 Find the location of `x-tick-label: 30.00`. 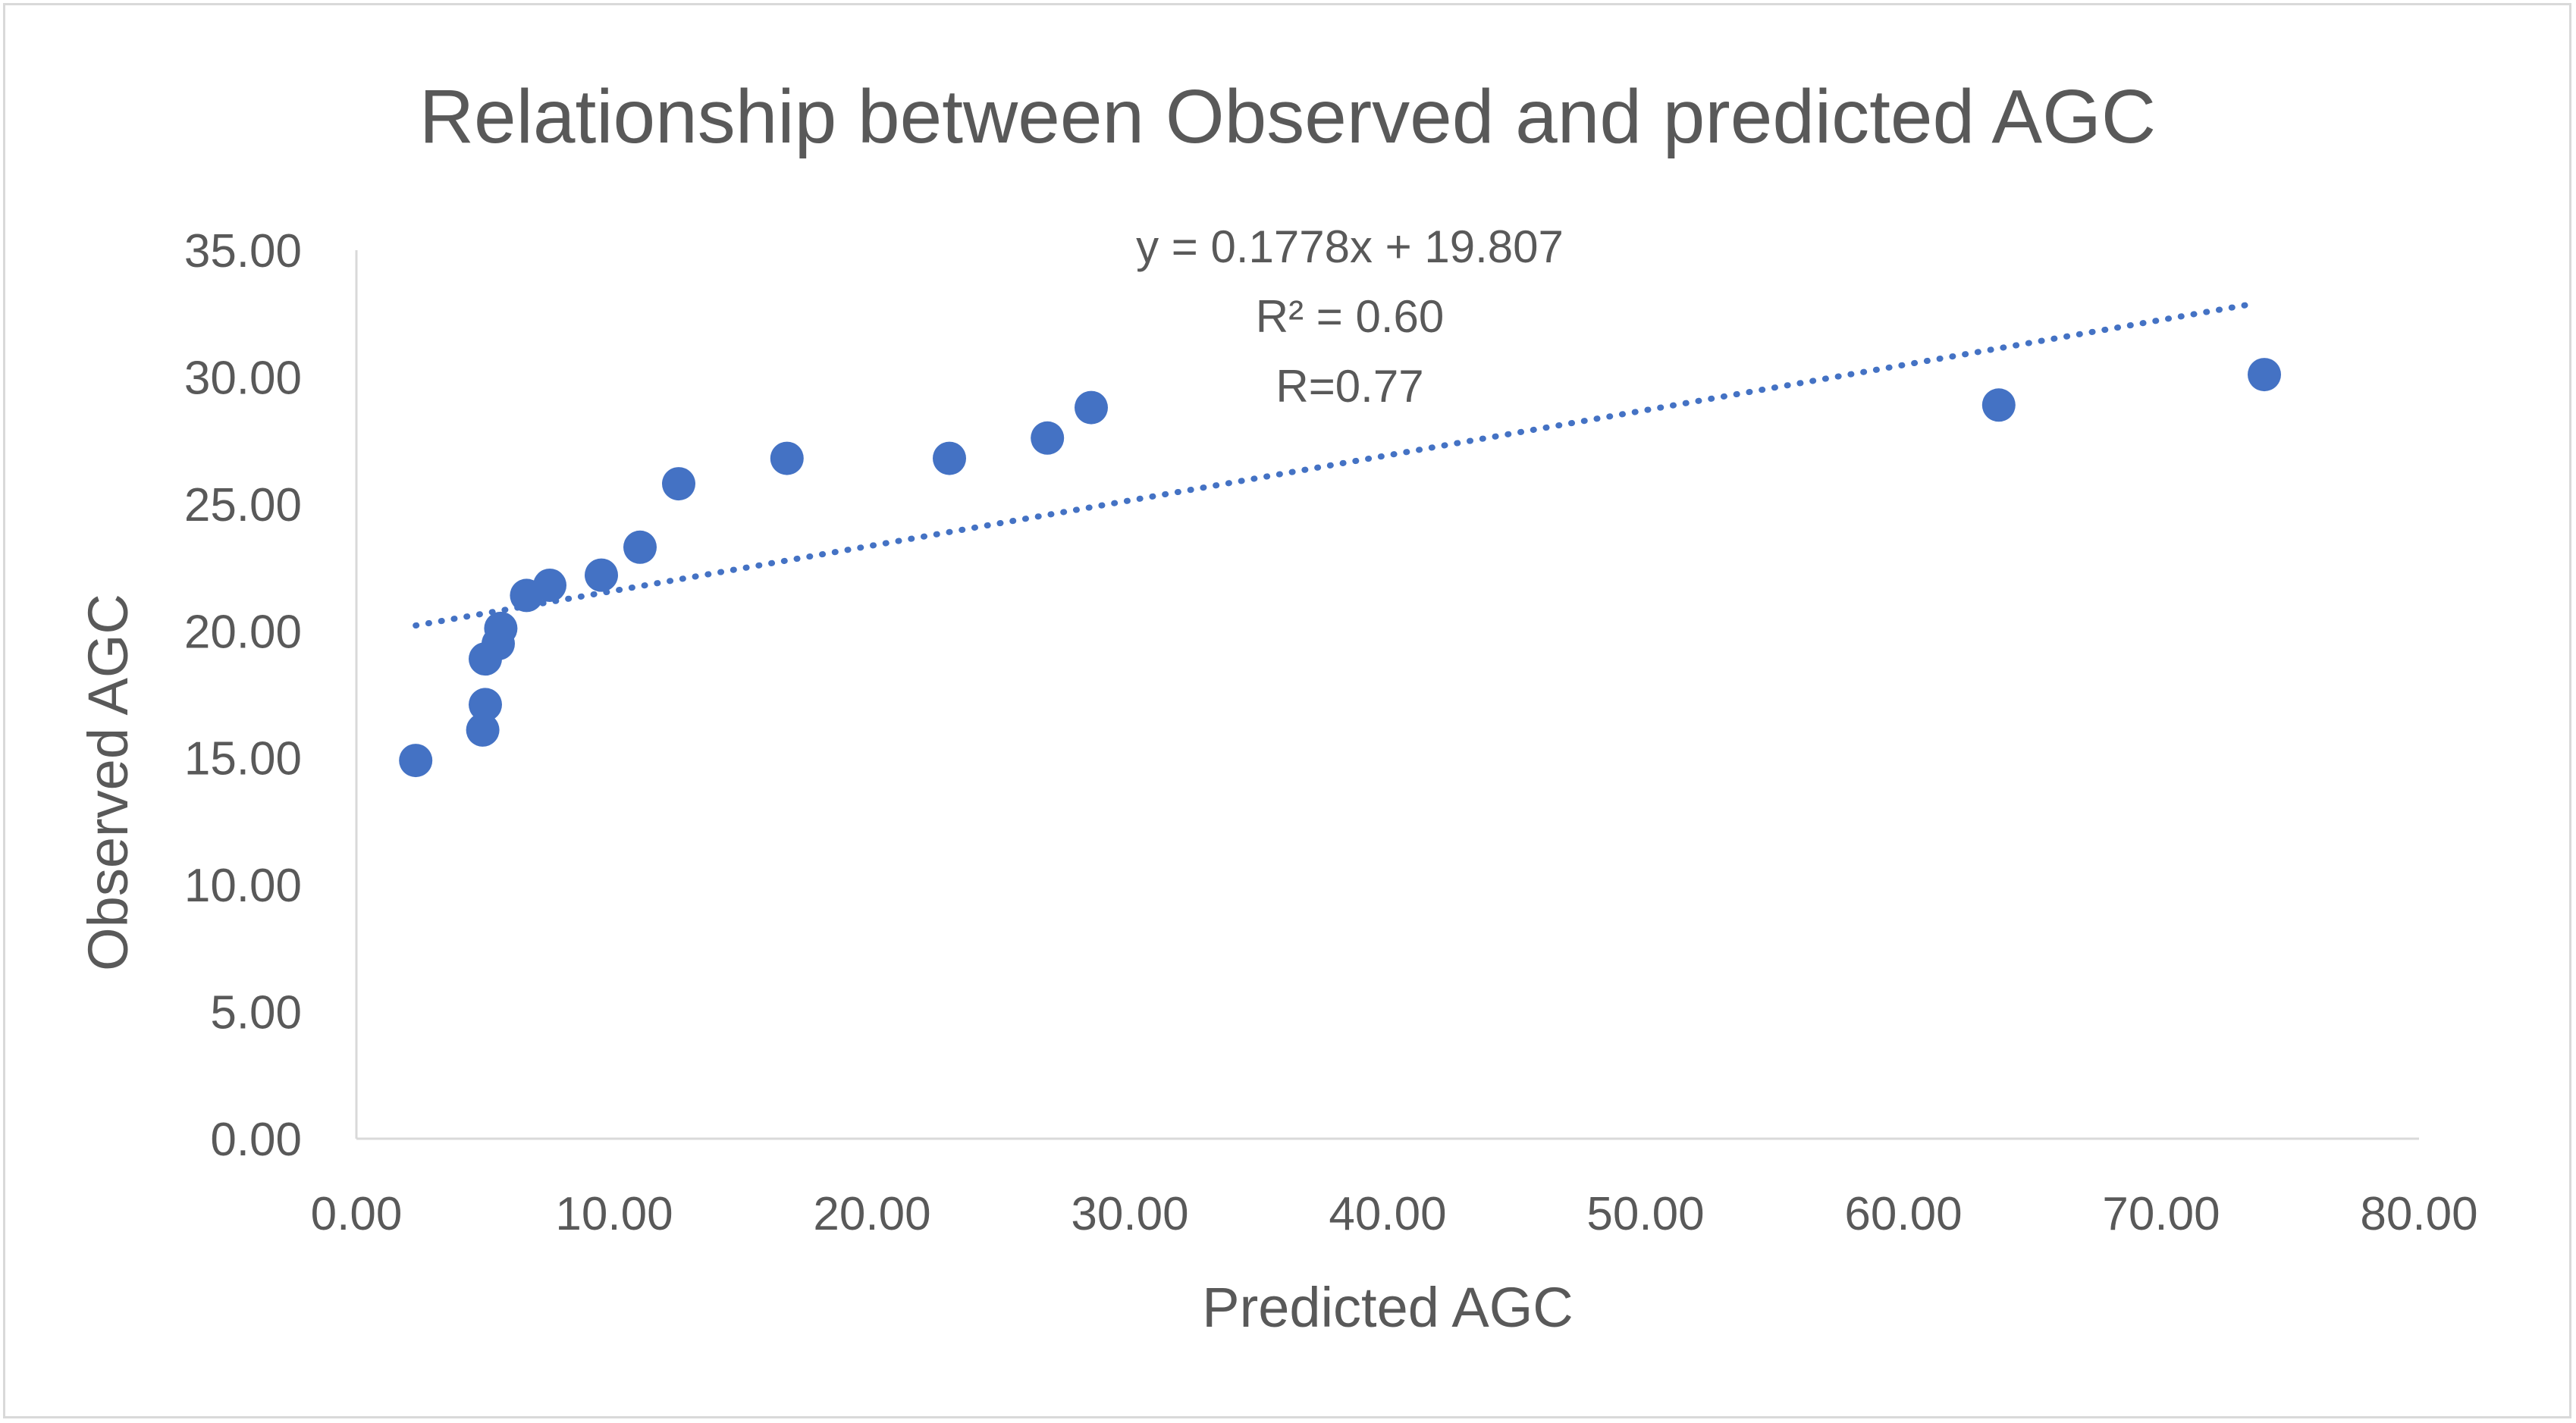

x-tick-label: 30.00 is located at coordinates (1129, 1214).